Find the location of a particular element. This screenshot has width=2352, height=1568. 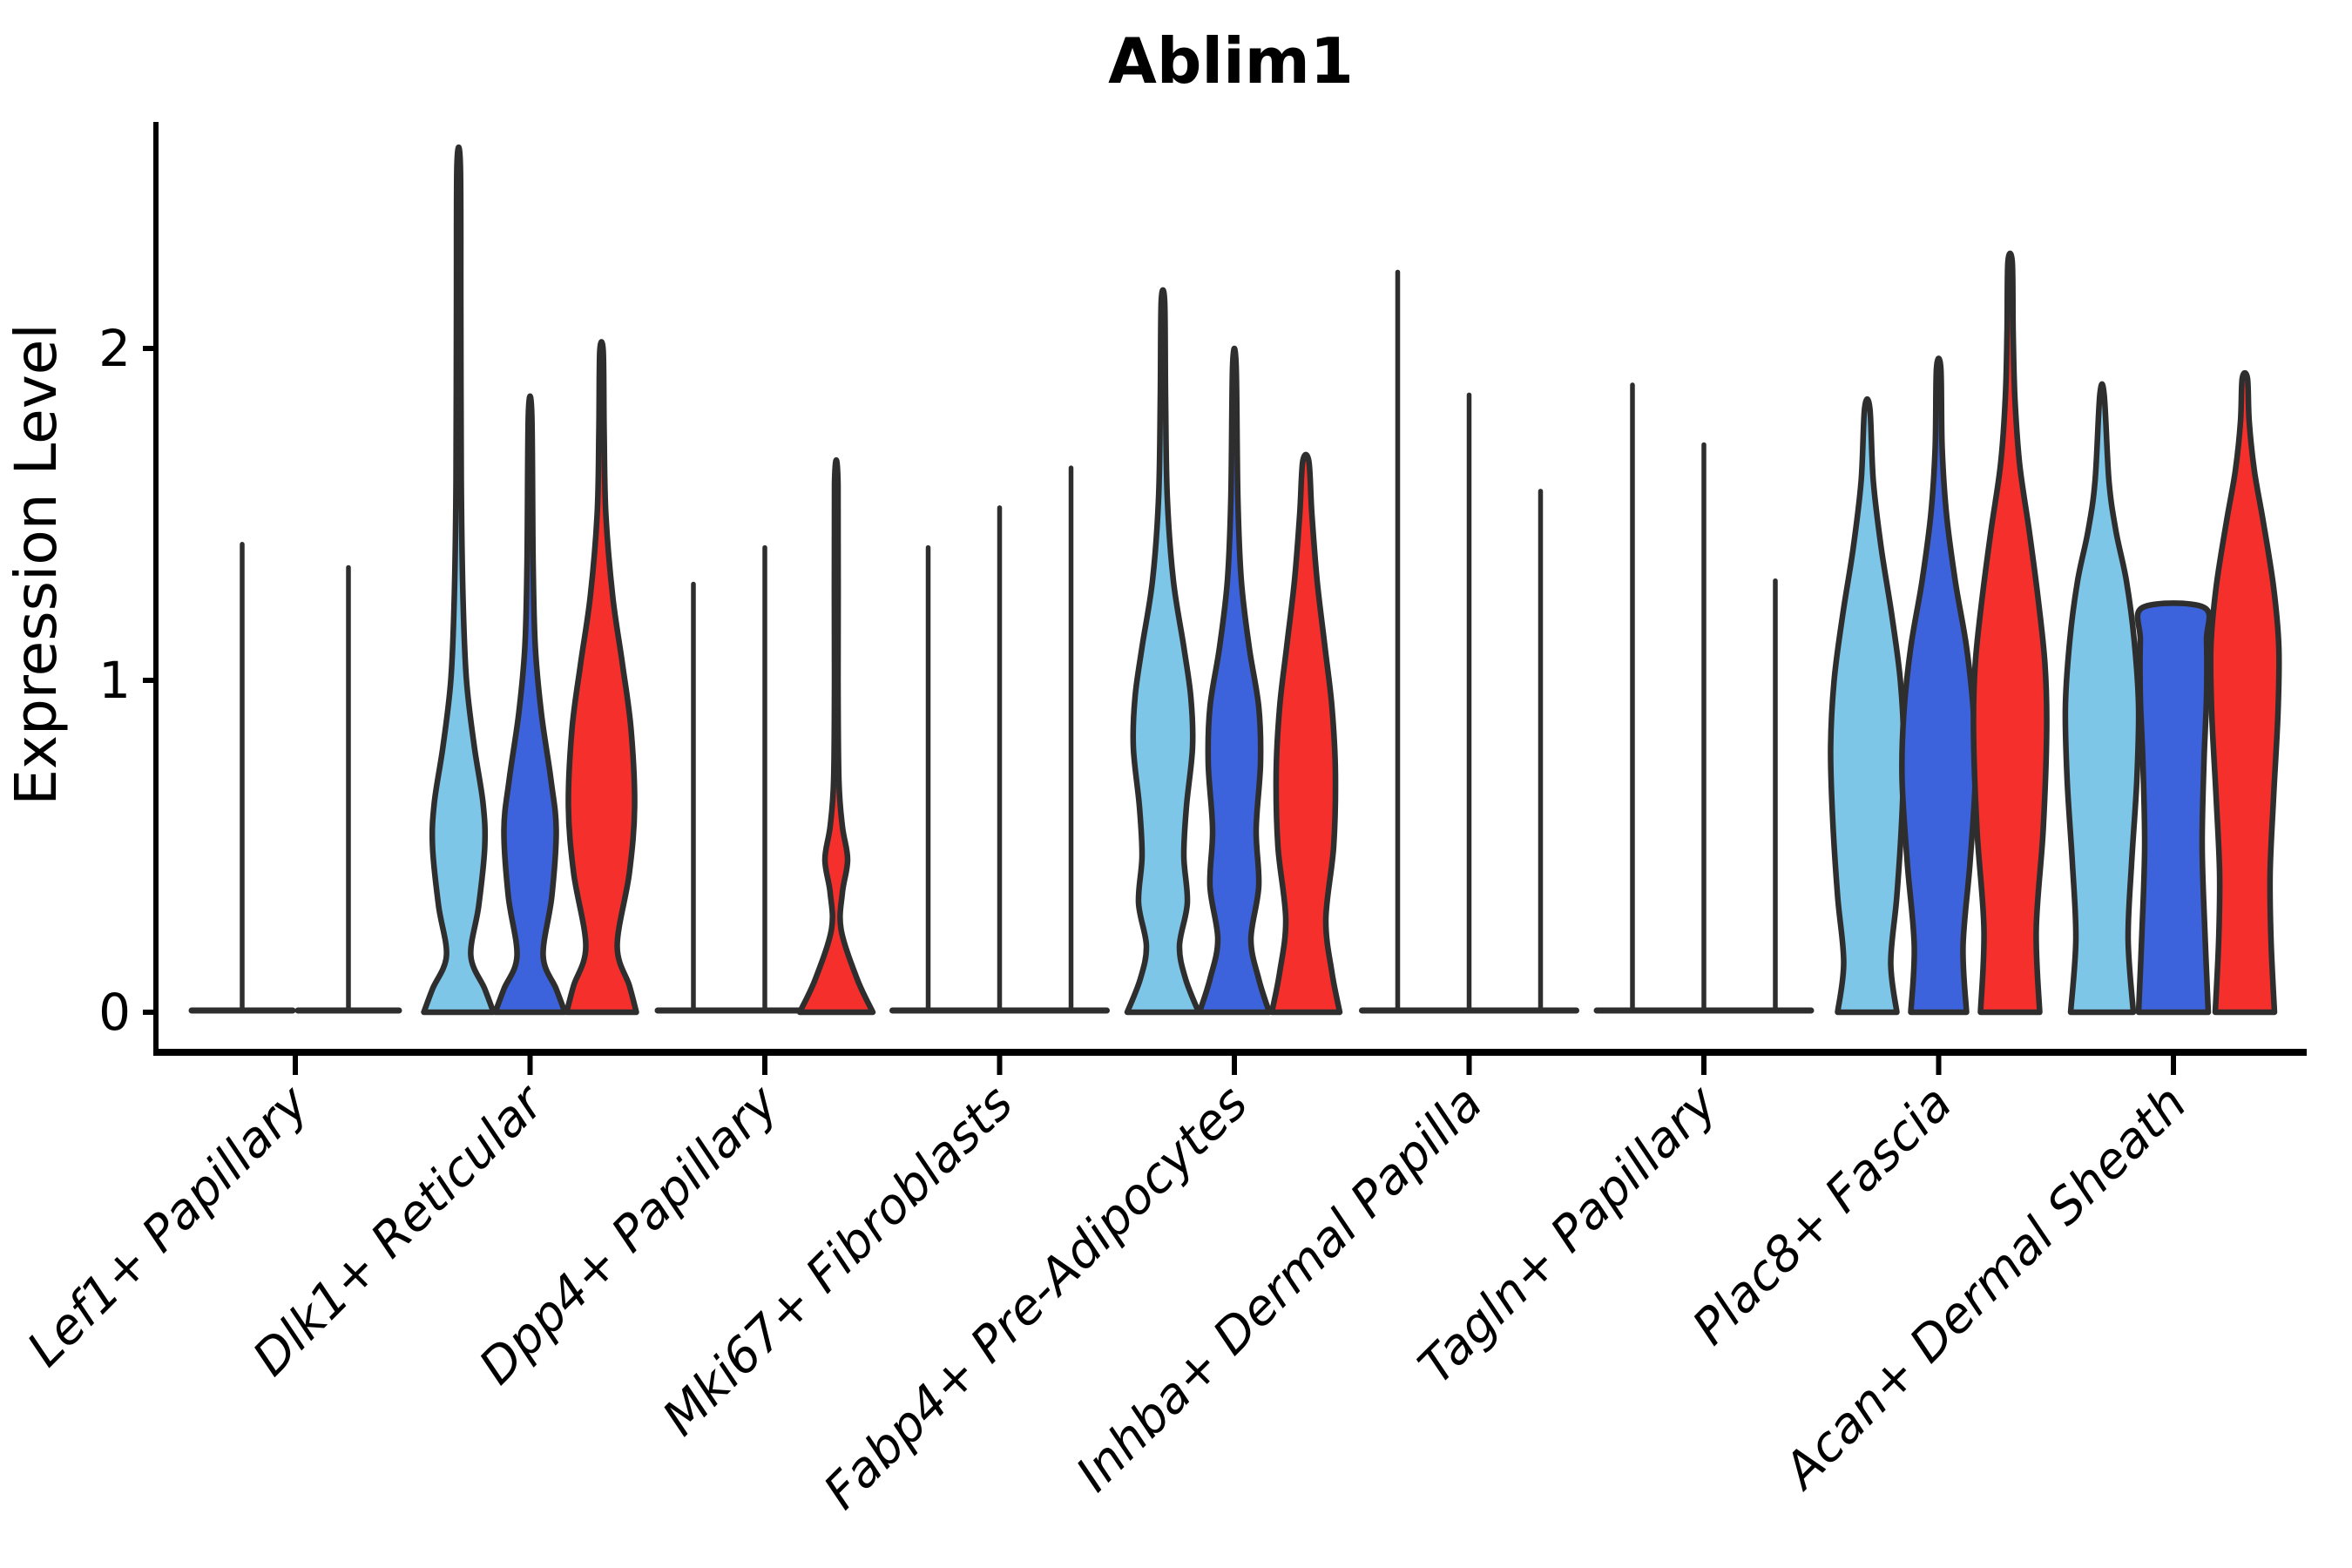

y-tick-label: 1 is located at coordinates (114, 680).